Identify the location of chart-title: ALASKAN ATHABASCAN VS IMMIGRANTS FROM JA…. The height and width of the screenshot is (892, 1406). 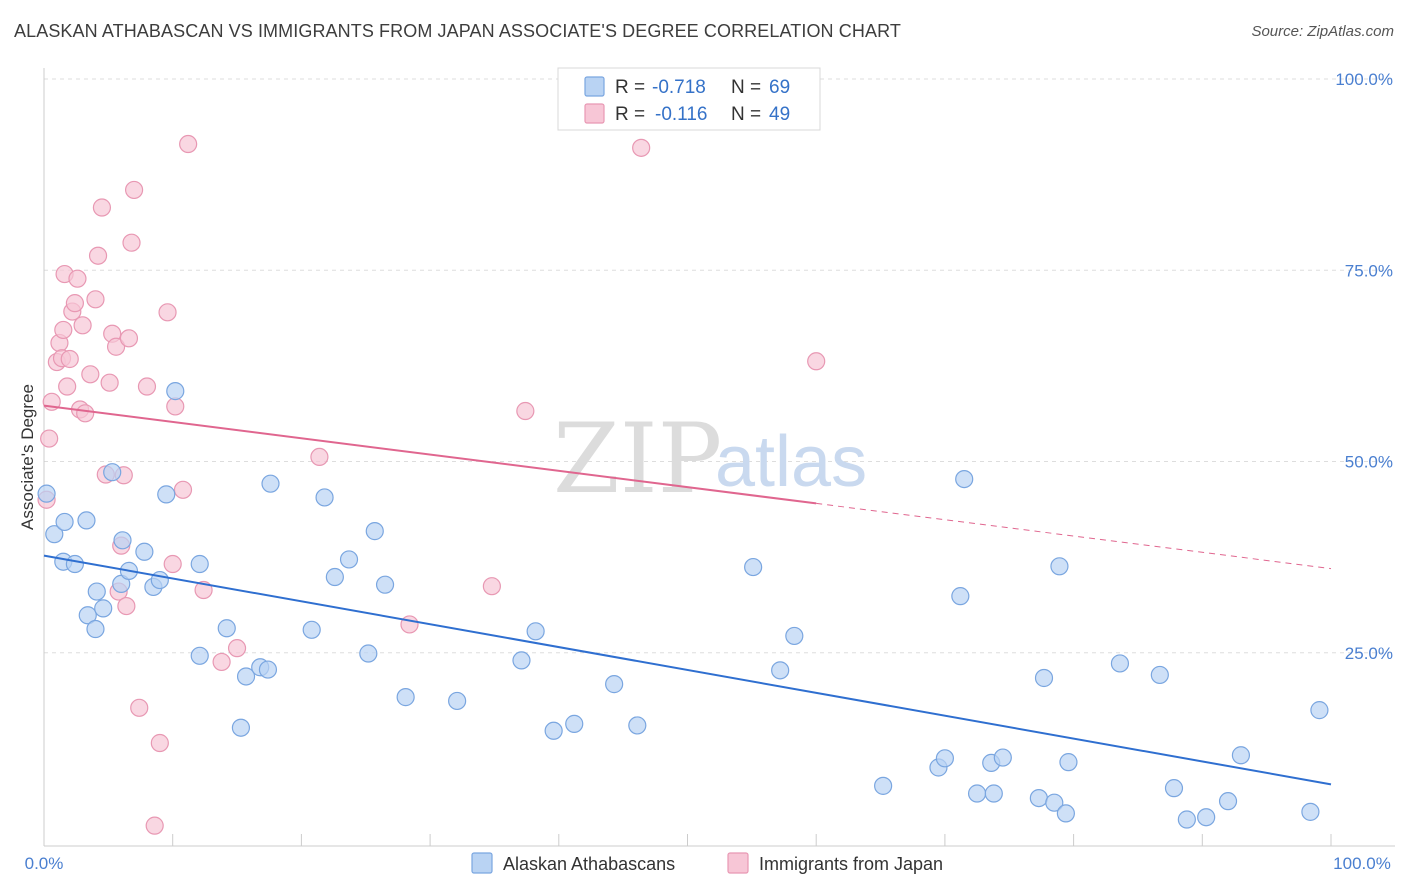
(457, 31).